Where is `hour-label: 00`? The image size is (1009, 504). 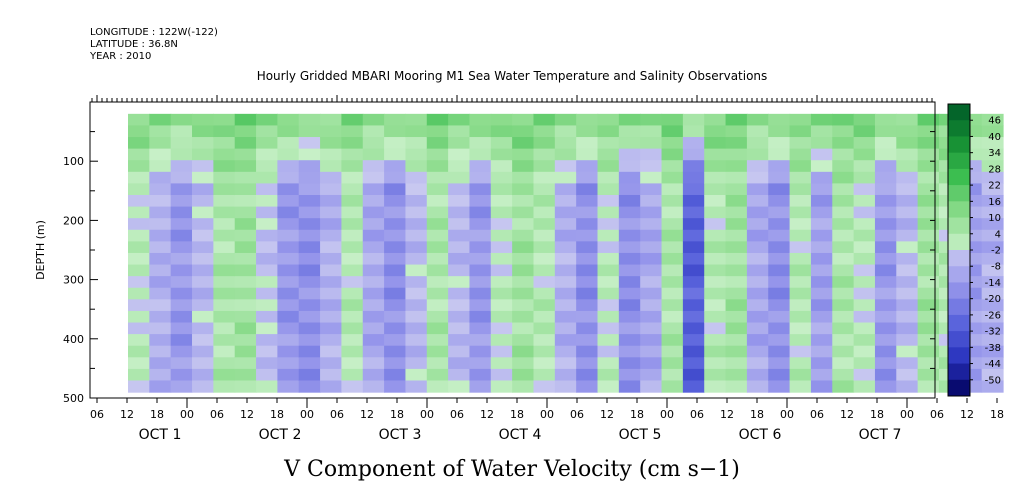 hour-label: 00 is located at coordinates (667, 414).